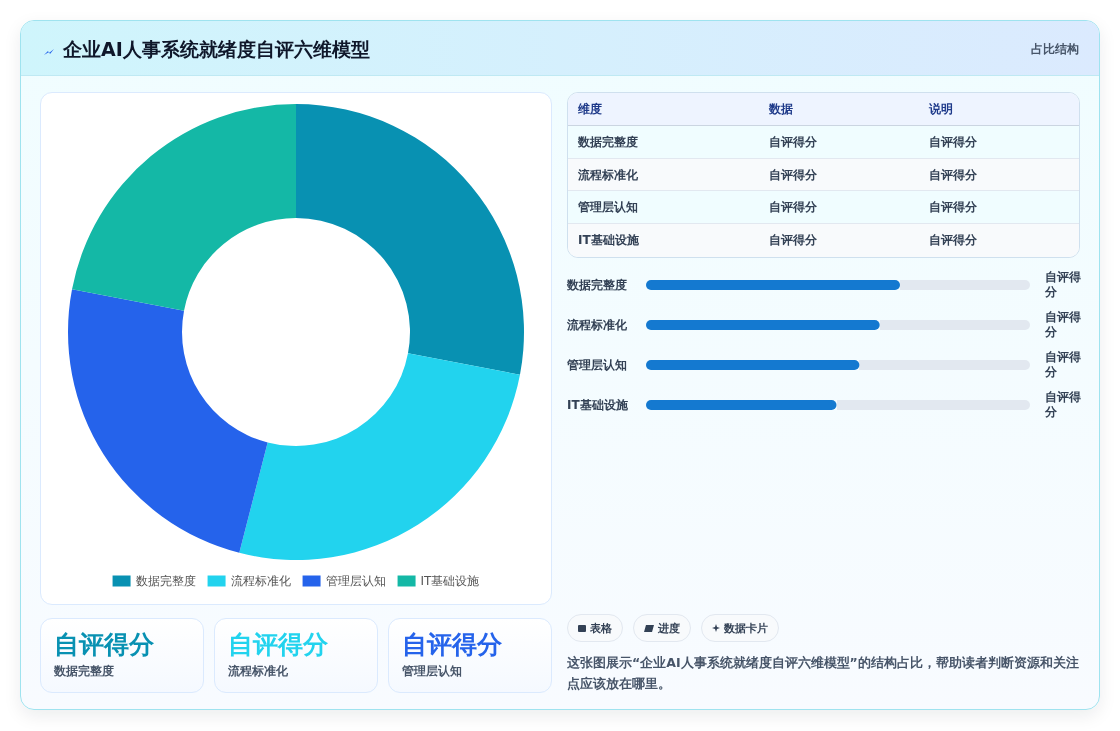 The image size is (1120, 731). I want to click on text: 这张图展示“企业AI人事系统就绪度自评六维模型”的结构占比，帮助读者判断资源和关注点应该放在哪里。, so click(823, 673).